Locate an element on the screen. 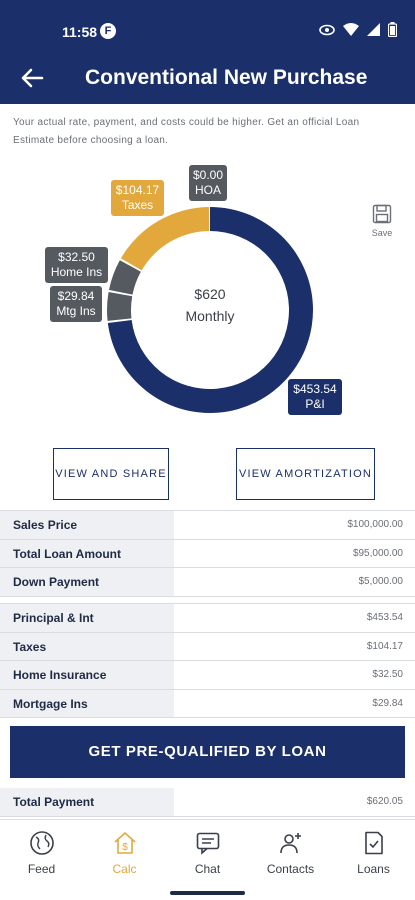 This screenshot has width=415, height=900. tag-hoa: $0.00 HOA is located at coordinates (208, 183).